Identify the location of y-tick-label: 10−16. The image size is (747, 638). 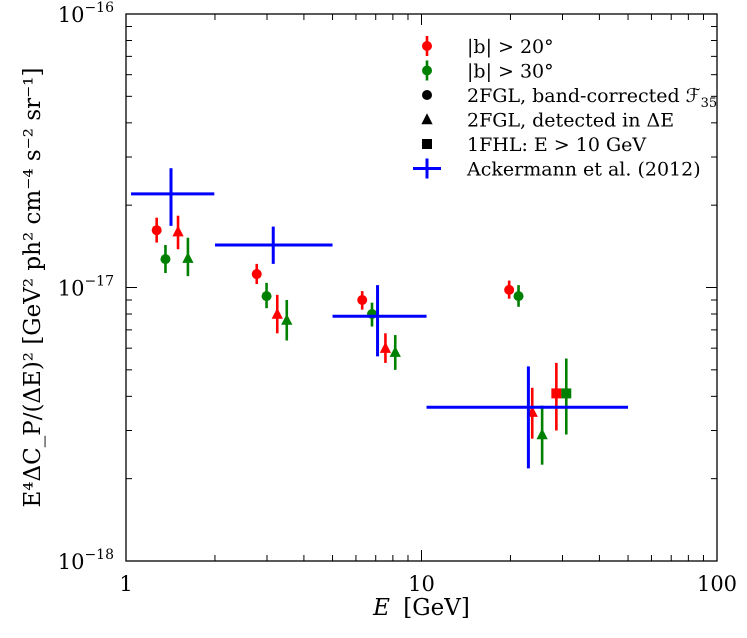
(86, 13).